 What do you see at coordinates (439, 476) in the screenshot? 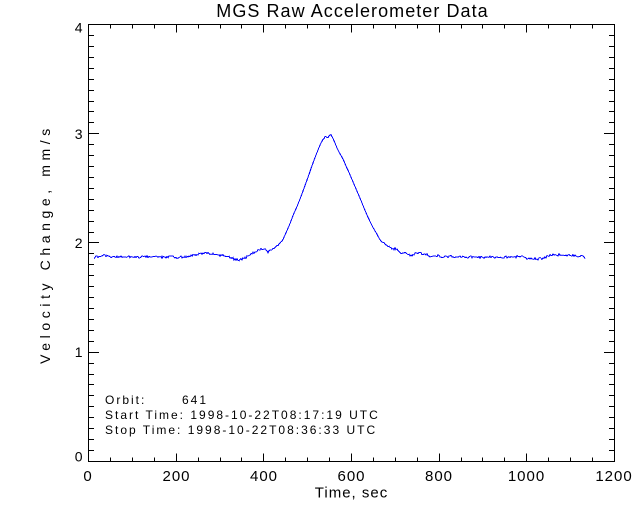
I see `svg-text: 800` at bounding box center [439, 476].